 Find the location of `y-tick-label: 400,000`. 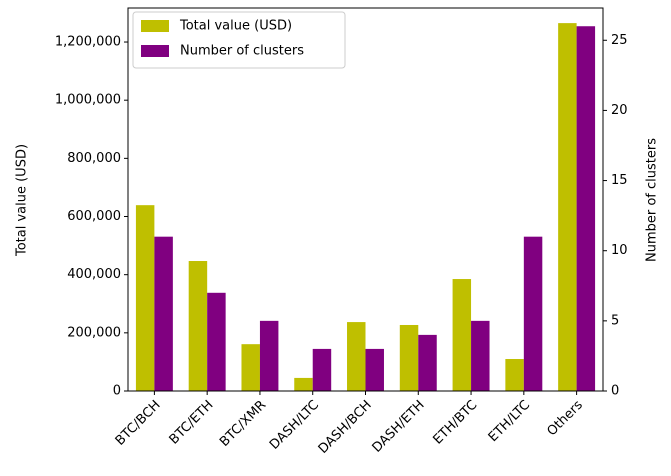

y-tick-label: 400,000 is located at coordinates (94, 274).